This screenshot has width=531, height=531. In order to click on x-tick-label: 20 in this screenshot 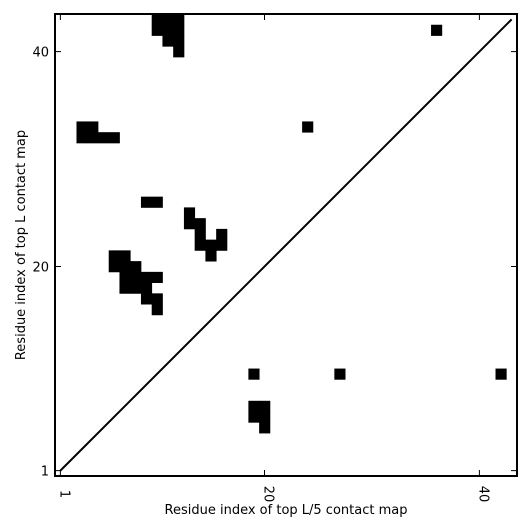, I will do `click(268, 494)`.